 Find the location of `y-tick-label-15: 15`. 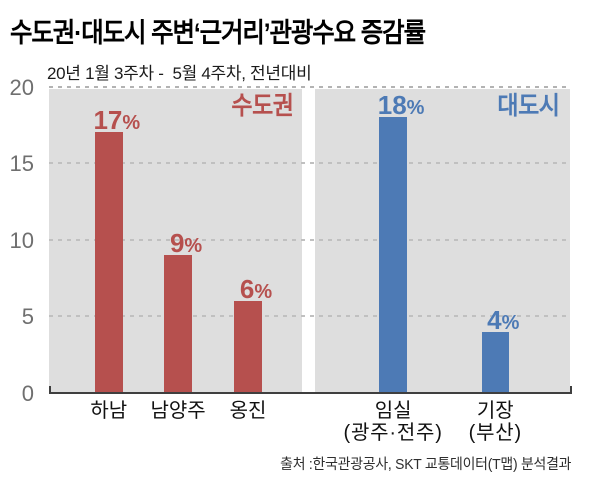

y-tick-label-15: 15 is located at coordinates (21, 164).